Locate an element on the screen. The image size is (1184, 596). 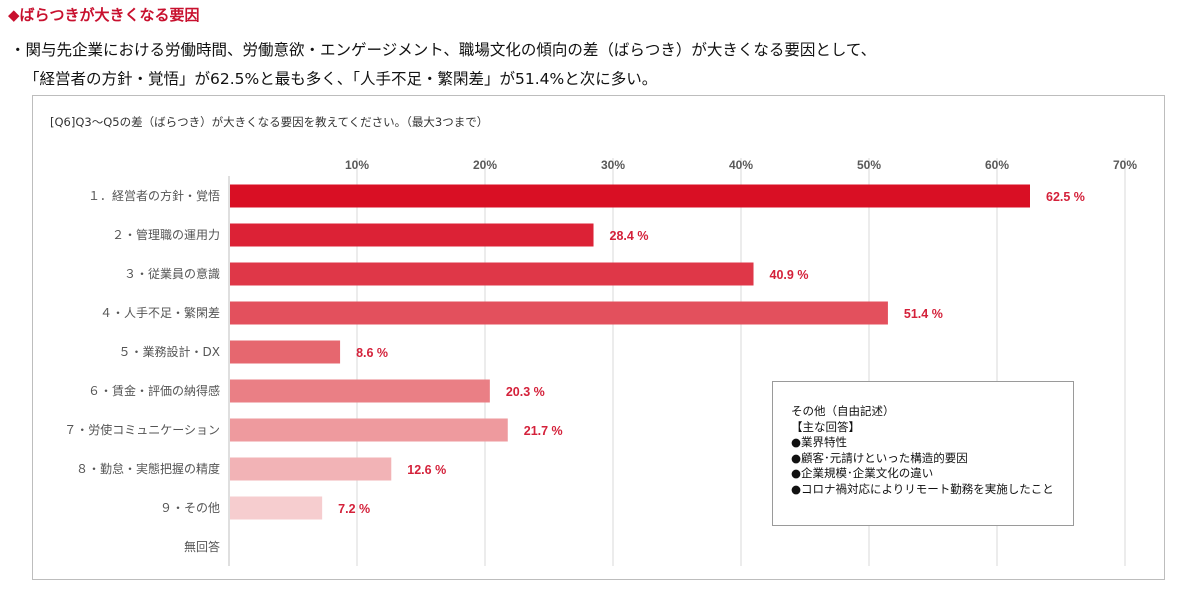
x-tick-label: 10% is located at coordinates (357, 165).